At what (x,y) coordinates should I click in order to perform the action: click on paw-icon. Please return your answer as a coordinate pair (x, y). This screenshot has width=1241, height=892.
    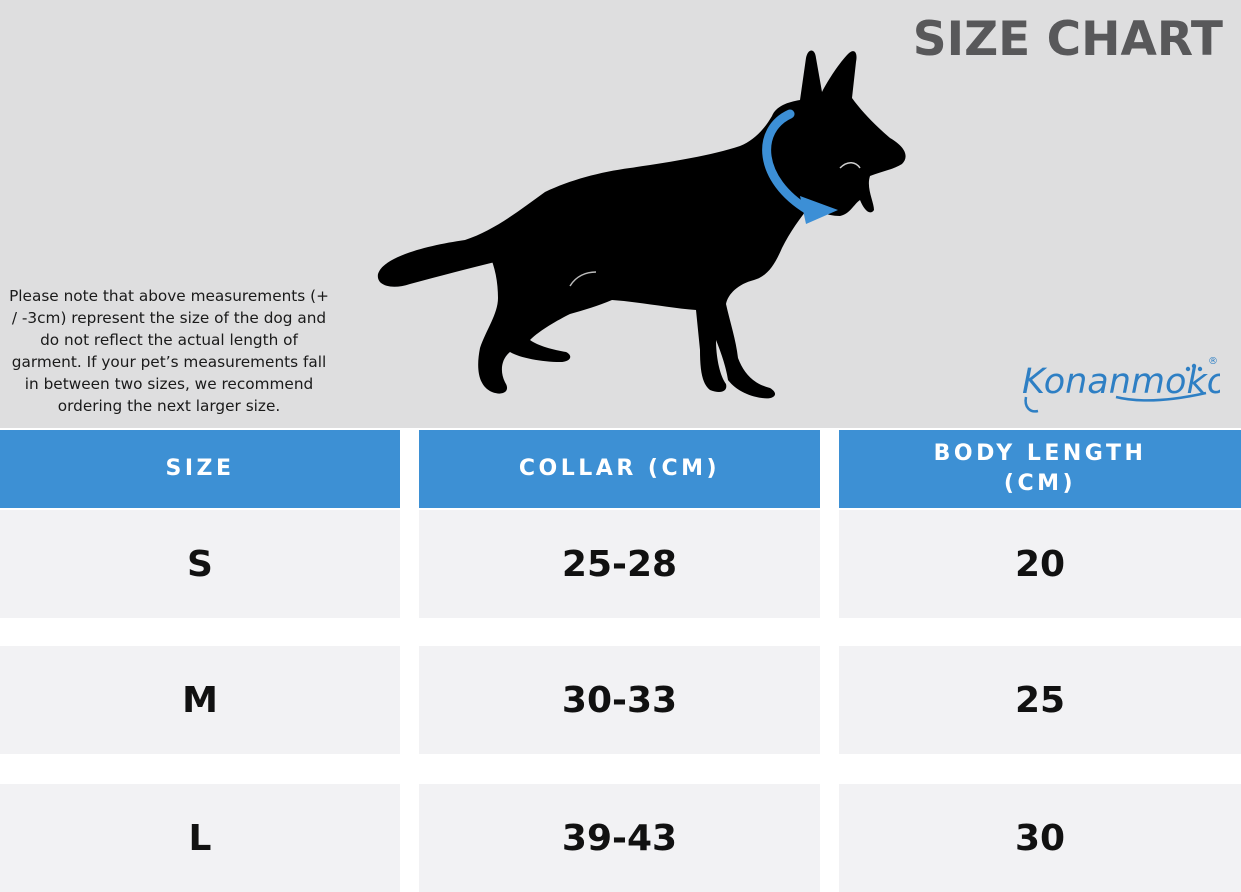
    Looking at the image, I should click on (1194, 367).